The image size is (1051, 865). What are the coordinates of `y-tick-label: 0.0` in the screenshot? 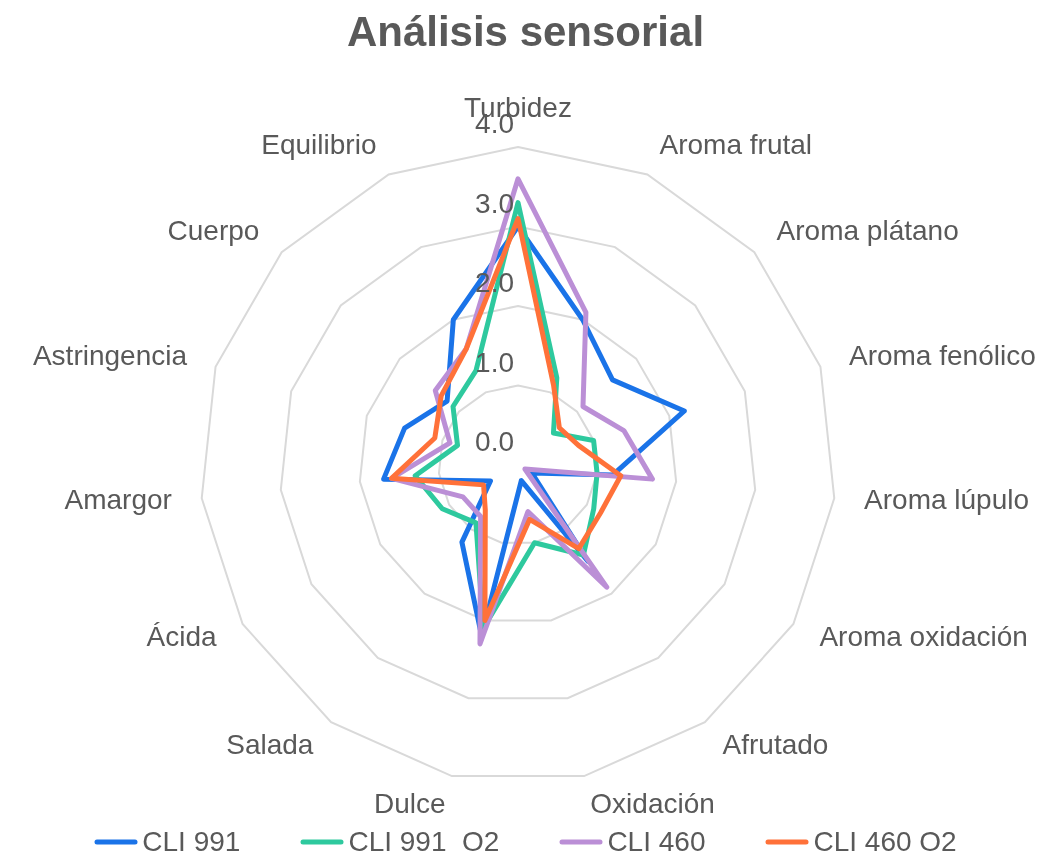 It's located at (494, 441).